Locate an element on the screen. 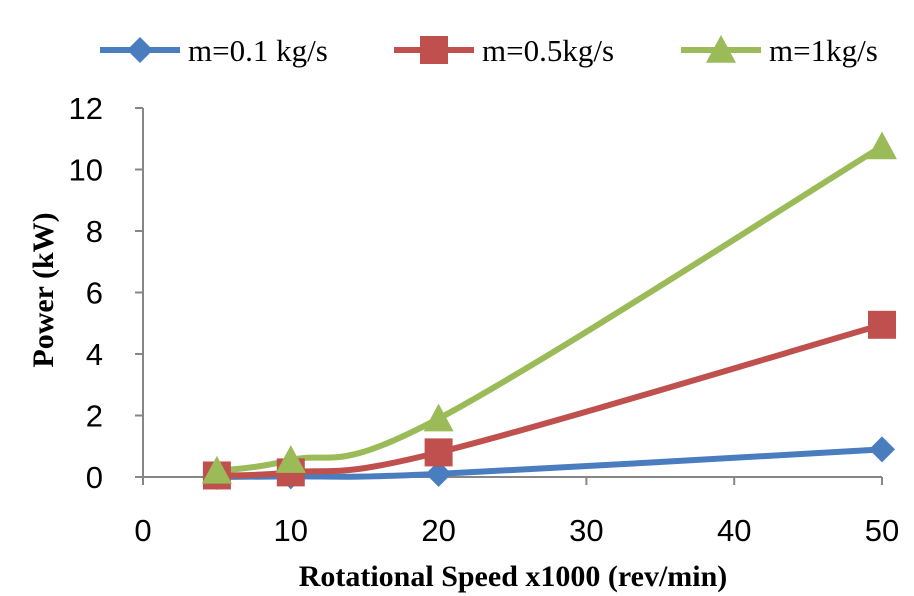  x-tick-label: 10 is located at coordinates (291, 530).